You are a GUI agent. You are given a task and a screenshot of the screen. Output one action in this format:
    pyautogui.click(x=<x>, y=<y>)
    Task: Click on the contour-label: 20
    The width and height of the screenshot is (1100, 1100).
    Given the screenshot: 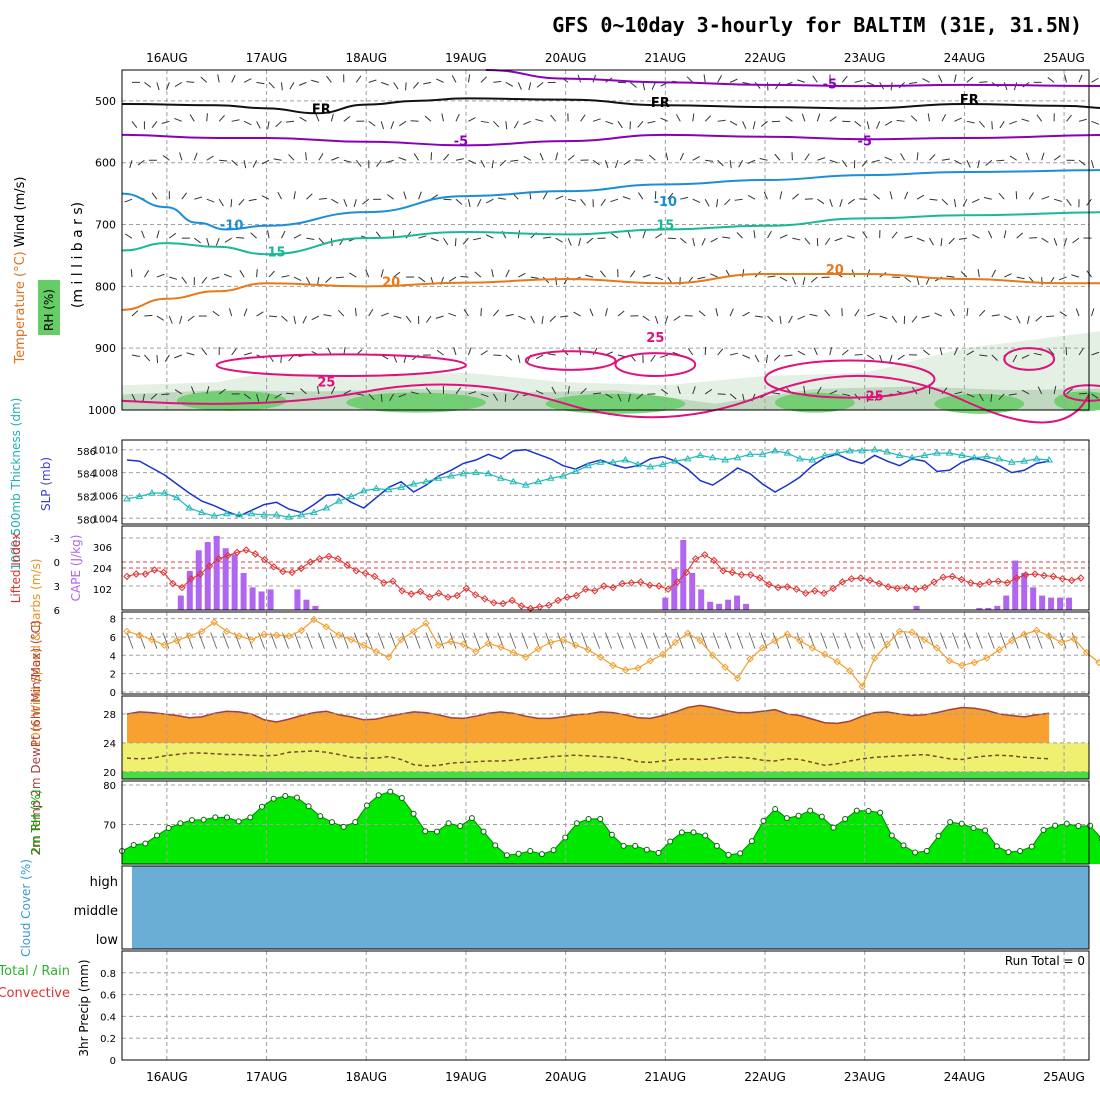 What is the action you would take?
    pyautogui.click(x=391, y=282)
    